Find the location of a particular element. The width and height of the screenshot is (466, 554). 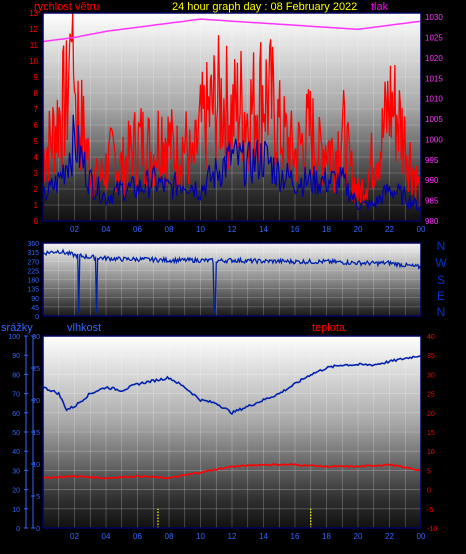

wind-x-tick-label: 14 is located at coordinates (263, 229).